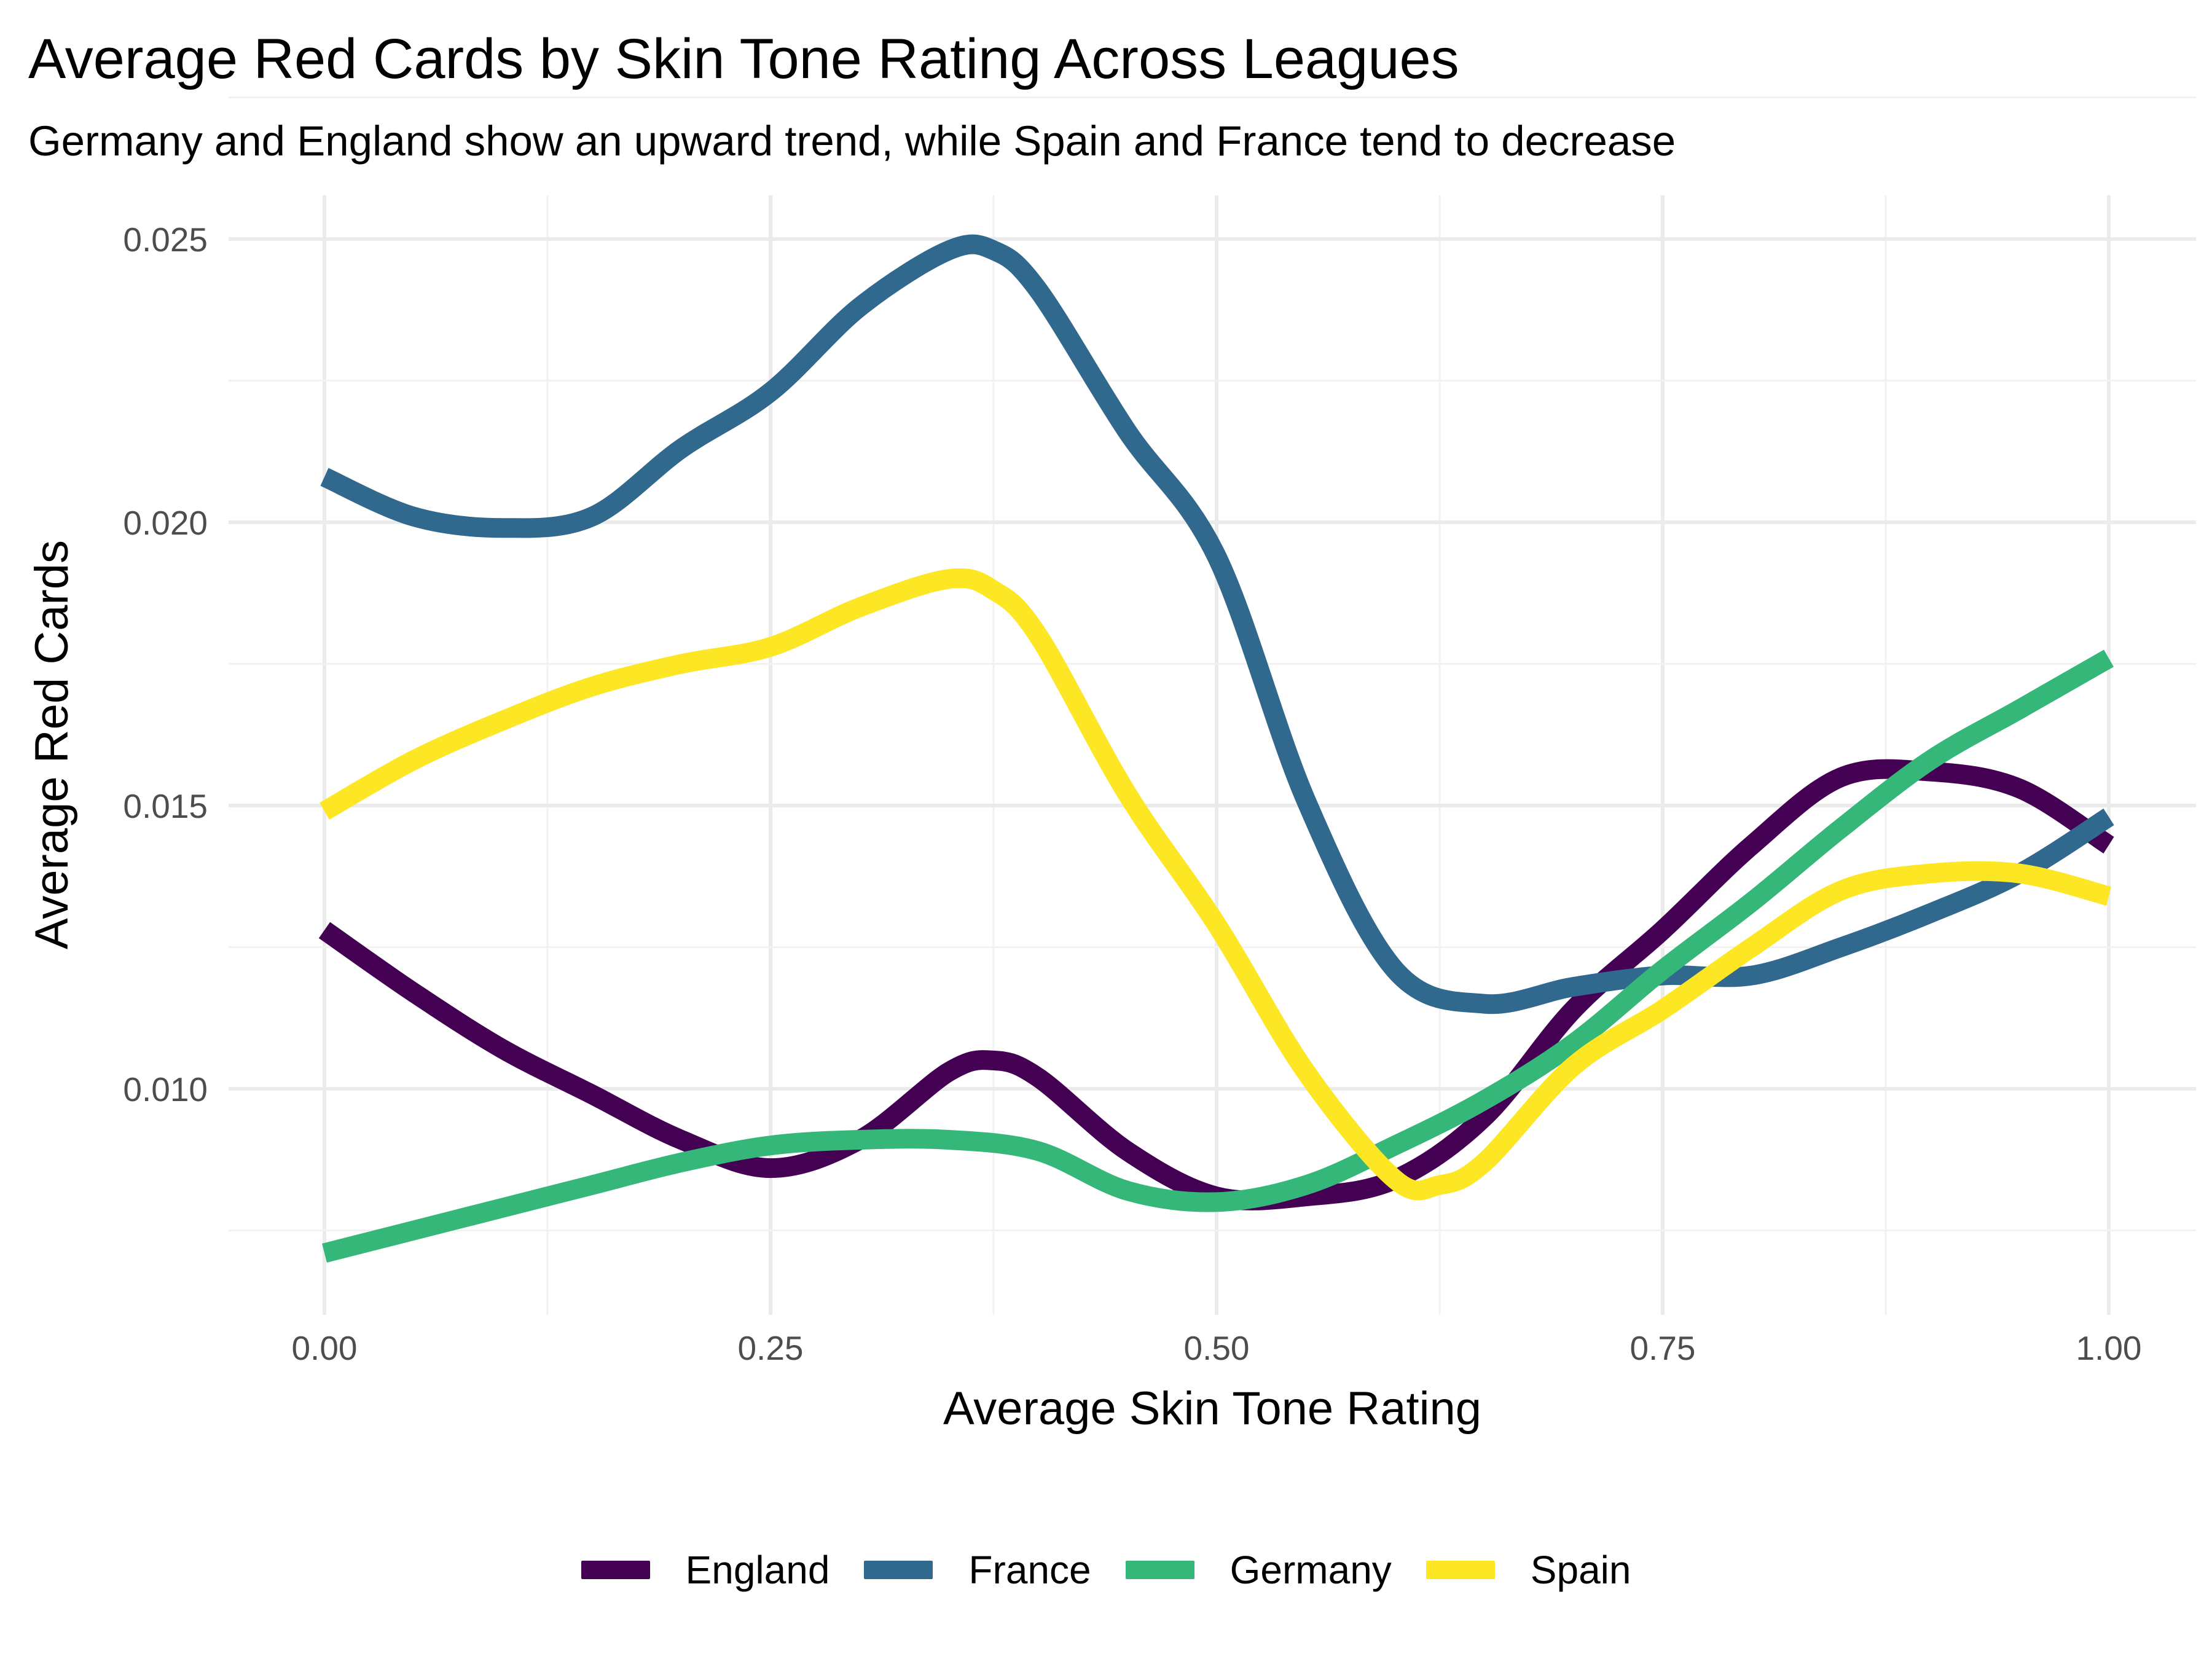 The height and width of the screenshot is (1659, 2212). I want to click on legend: England France Germany Spain, so click(1106, 1570).